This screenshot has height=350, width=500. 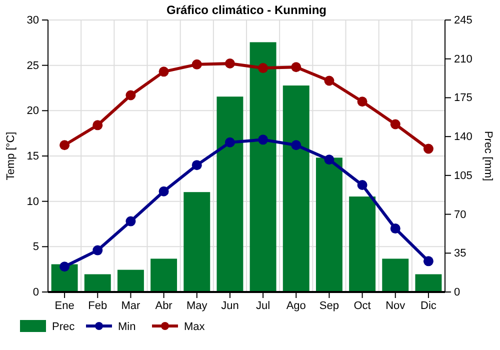 What do you see at coordinates (463, 59) in the screenshot?
I see `y2-tick-label: 210` at bounding box center [463, 59].